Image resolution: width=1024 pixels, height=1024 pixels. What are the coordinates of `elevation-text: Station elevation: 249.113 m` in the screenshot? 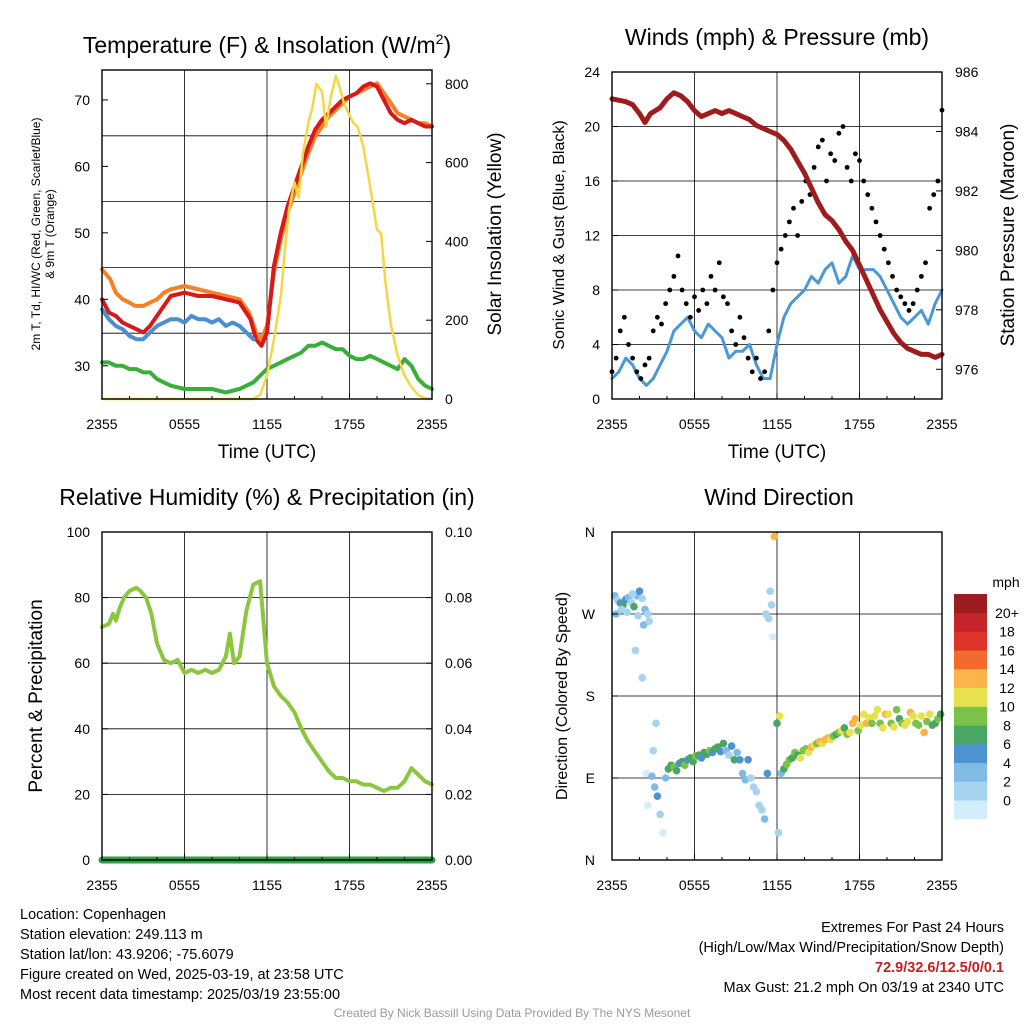 It's located at (111, 935).